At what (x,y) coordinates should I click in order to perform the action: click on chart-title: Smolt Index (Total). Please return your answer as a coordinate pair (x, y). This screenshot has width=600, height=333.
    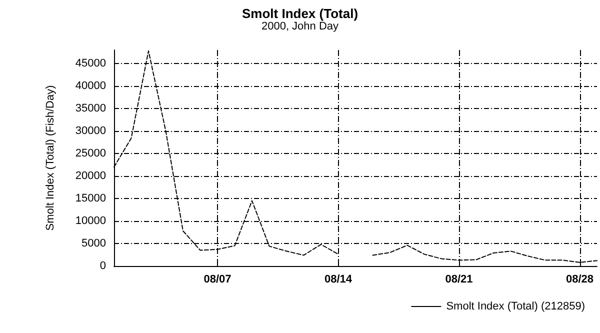
    Looking at the image, I should click on (300, 13).